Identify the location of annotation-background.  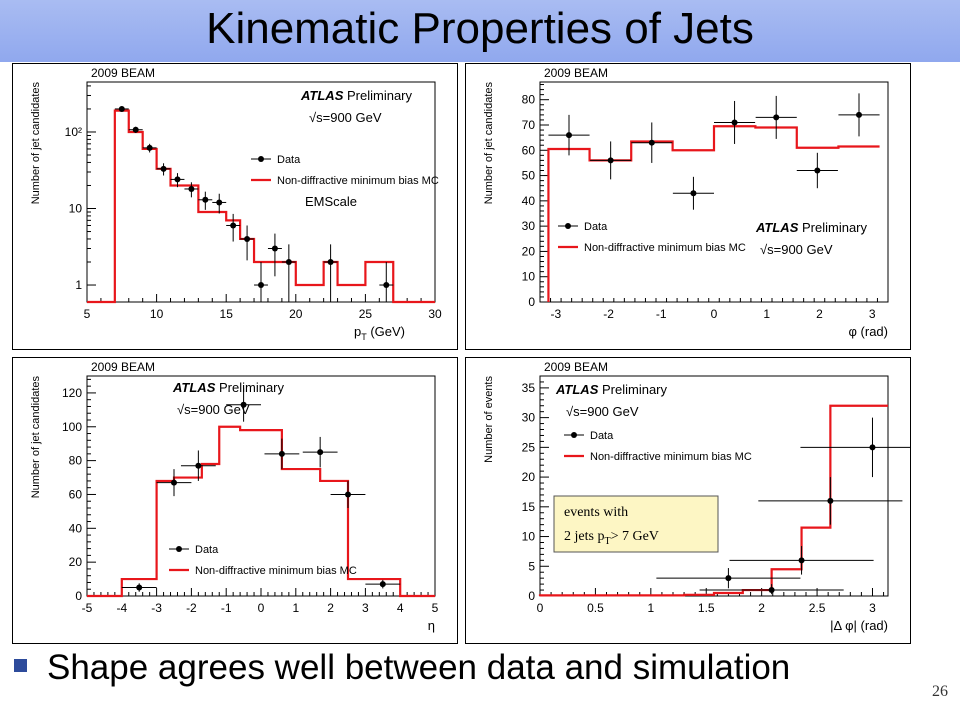
(636, 524).